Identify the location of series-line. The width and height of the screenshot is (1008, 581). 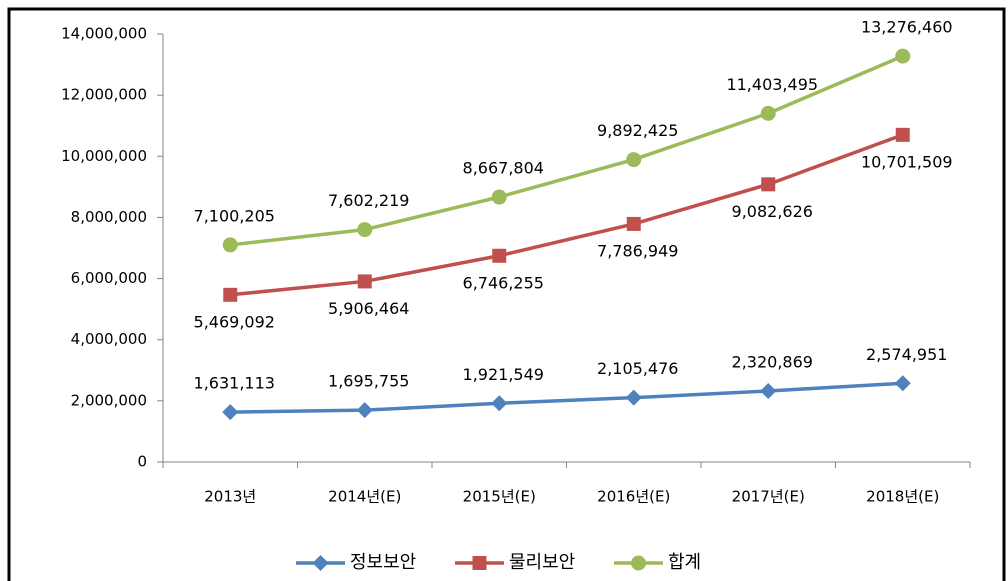
(566, 397).